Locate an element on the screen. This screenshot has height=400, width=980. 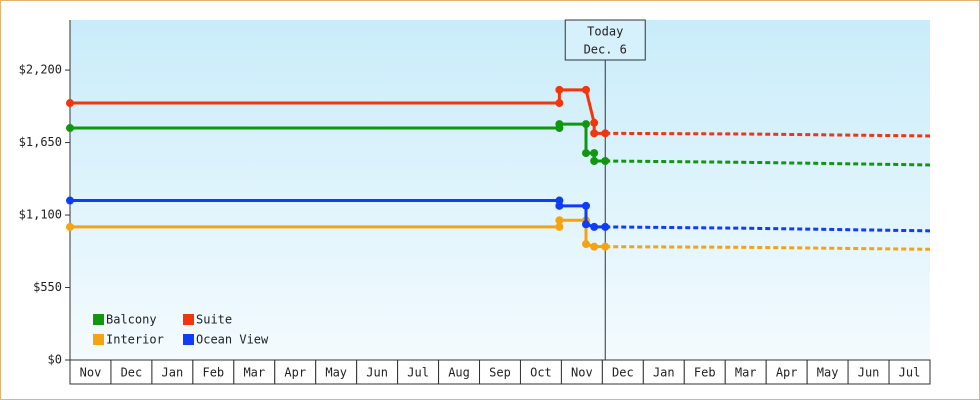
legend-label: Ocean View is located at coordinates (232, 340).